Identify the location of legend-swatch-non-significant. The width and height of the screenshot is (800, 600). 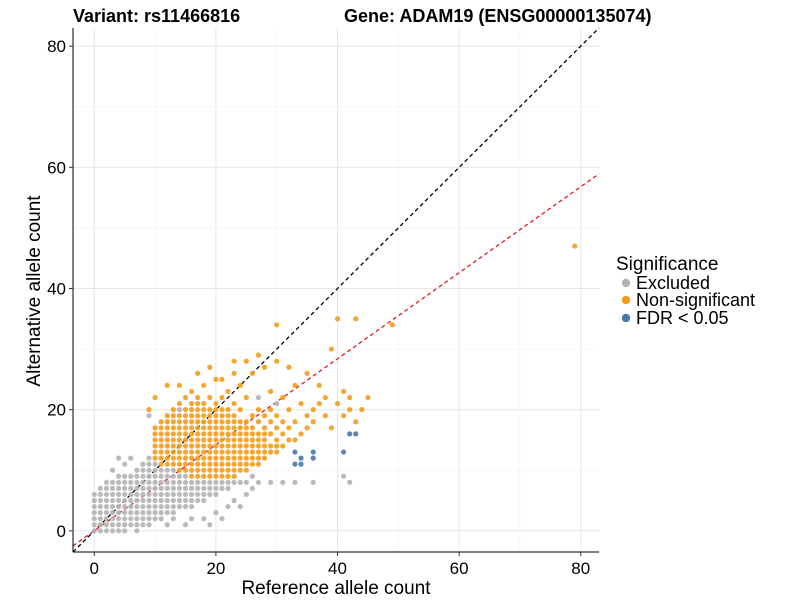
(626, 300).